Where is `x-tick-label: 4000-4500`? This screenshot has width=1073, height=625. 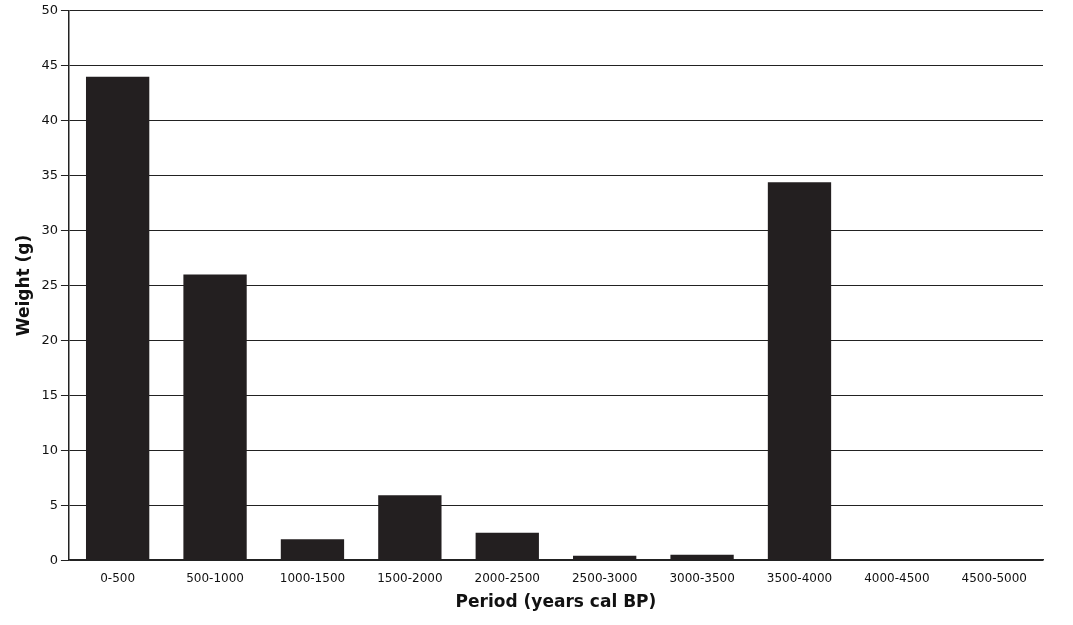
x-tick-label: 4000-4500 is located at coordinates (897, 577).